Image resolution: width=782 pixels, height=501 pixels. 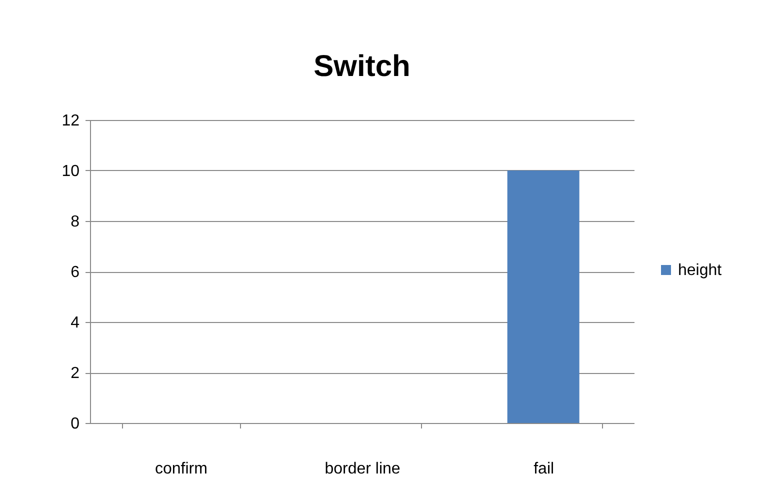 I want to click on y-tick-label: 2, so click(x=75, y=373).